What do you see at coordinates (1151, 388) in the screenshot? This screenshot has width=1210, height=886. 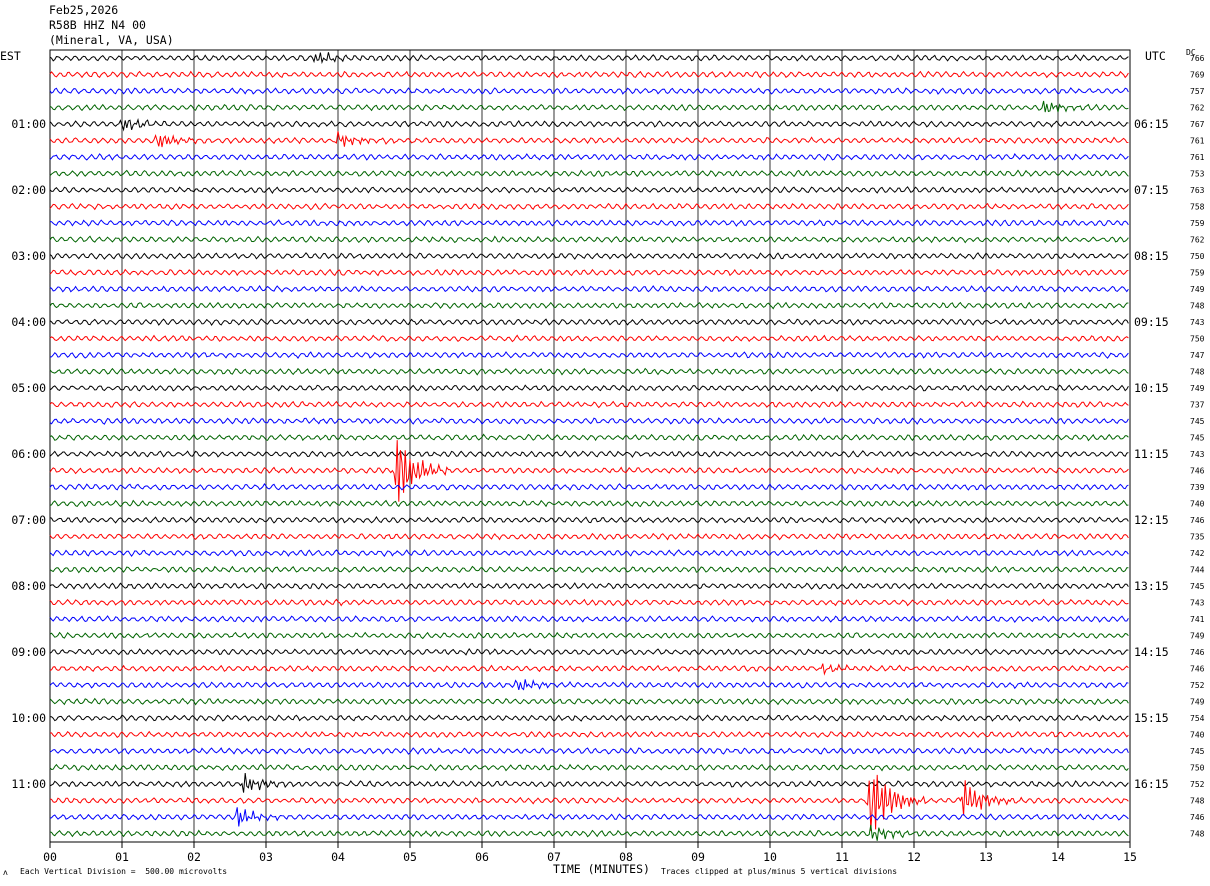 I see `right-hour-label: 10:15` at bounding box center [1151, 388].